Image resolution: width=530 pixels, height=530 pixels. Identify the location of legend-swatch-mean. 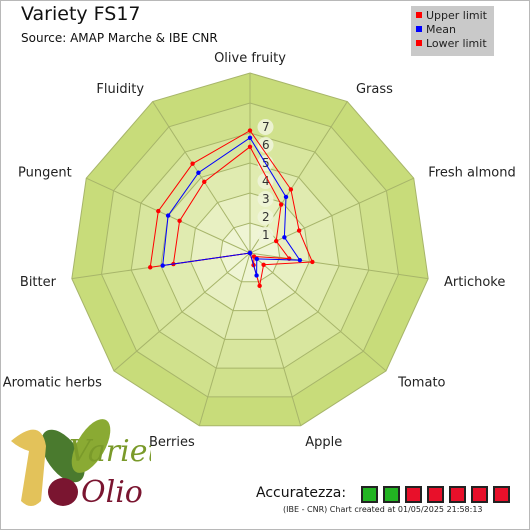
(419, 29).